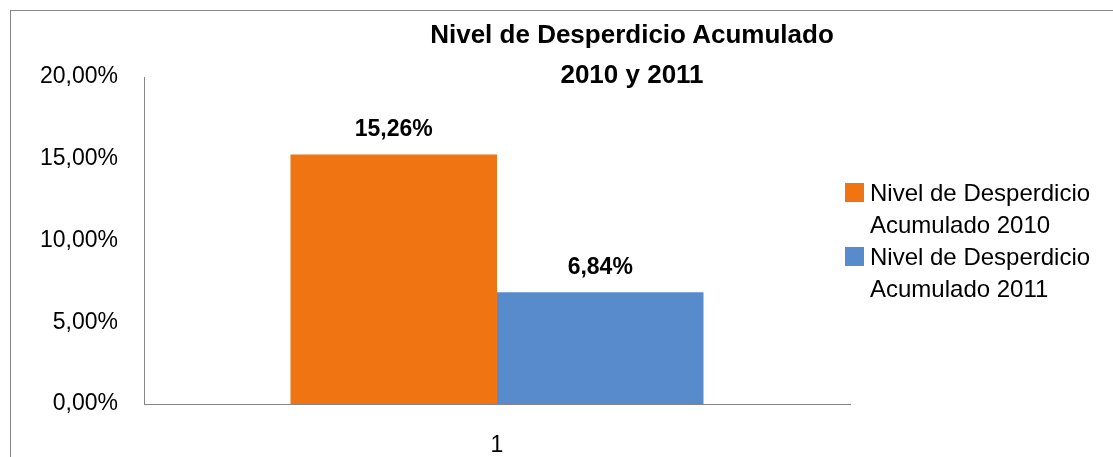  I want to click on y-tick-label: 0,00%, so click(85, 402).